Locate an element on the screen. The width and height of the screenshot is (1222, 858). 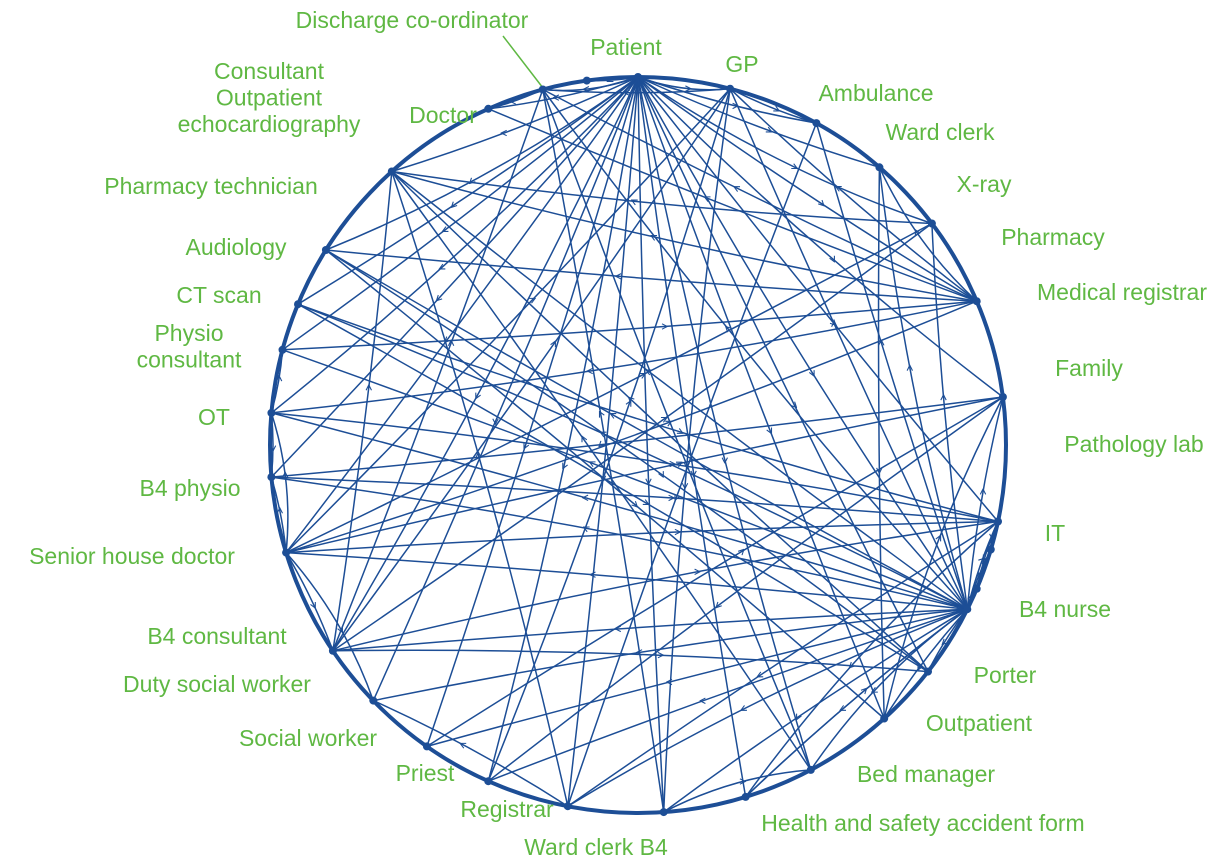
node-ct-scan is located at coordinates (298, 304).